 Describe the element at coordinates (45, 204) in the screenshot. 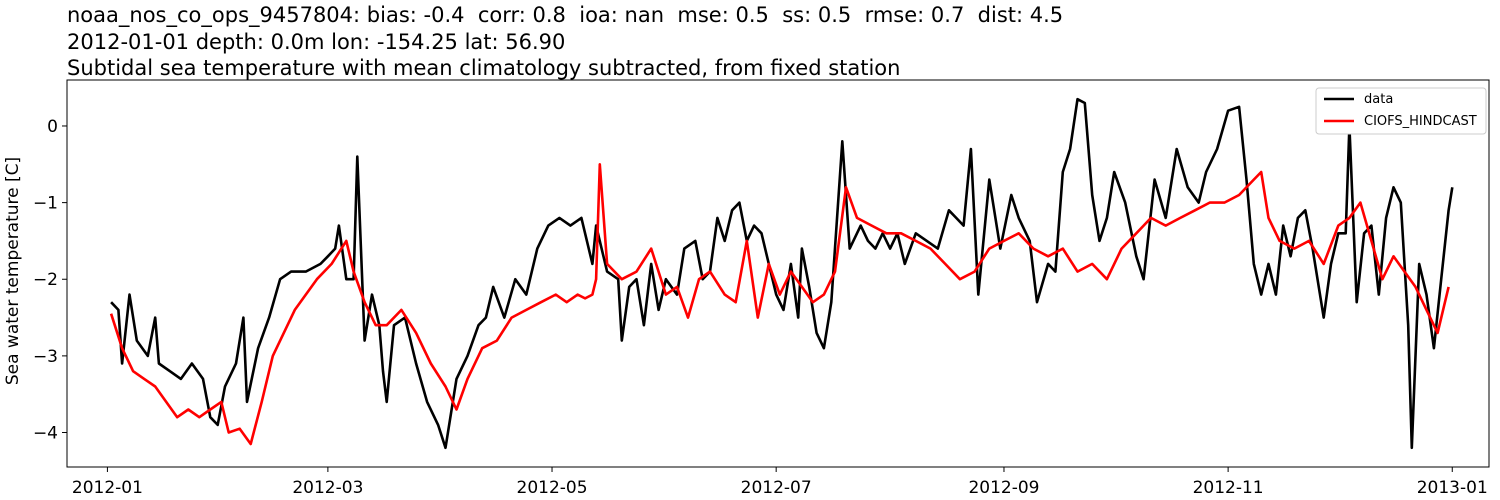

I see `y-tick-label: −1` at that location.